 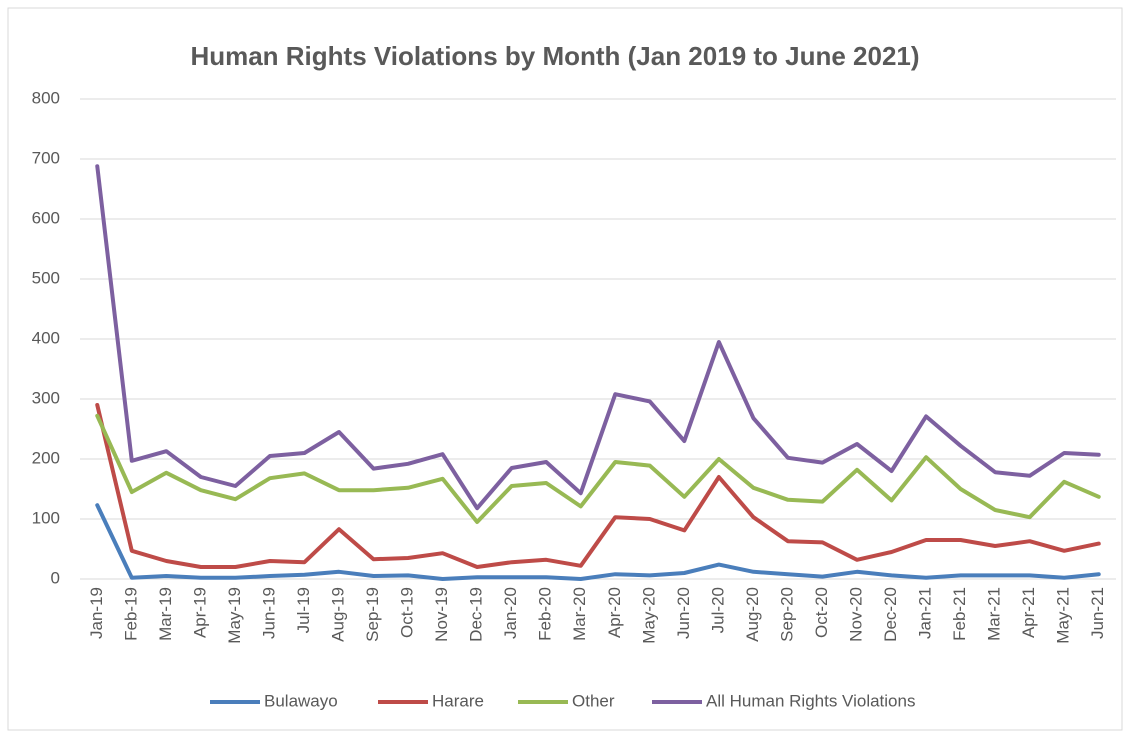 I want to click on x-tick-label: Sep-20, so click(x=786, y=614).